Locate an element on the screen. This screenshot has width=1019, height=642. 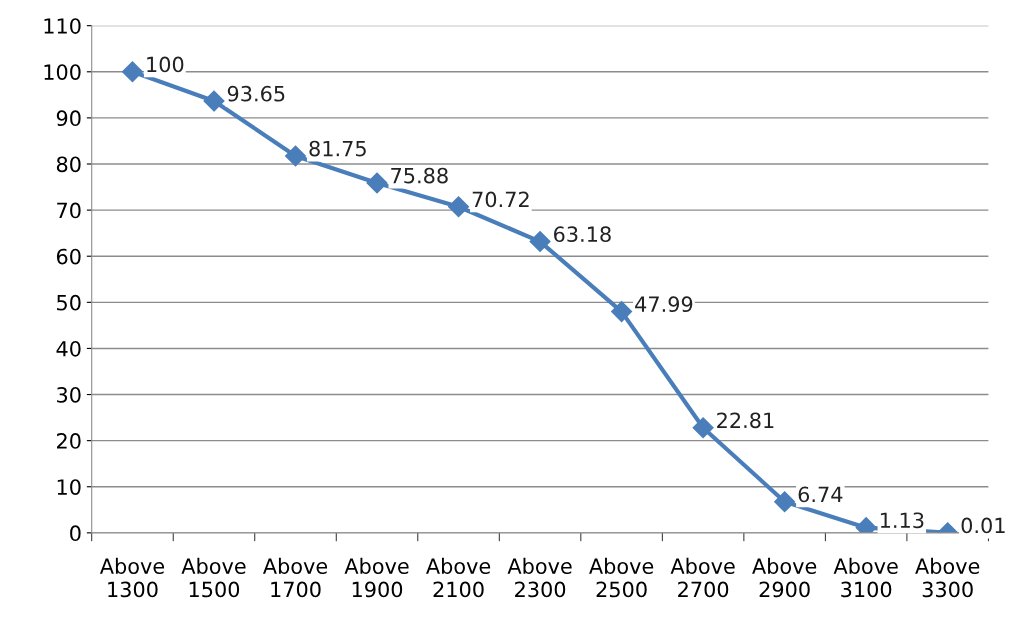
x-tick-label: Above 1300 is located at coordinates (132, 577).